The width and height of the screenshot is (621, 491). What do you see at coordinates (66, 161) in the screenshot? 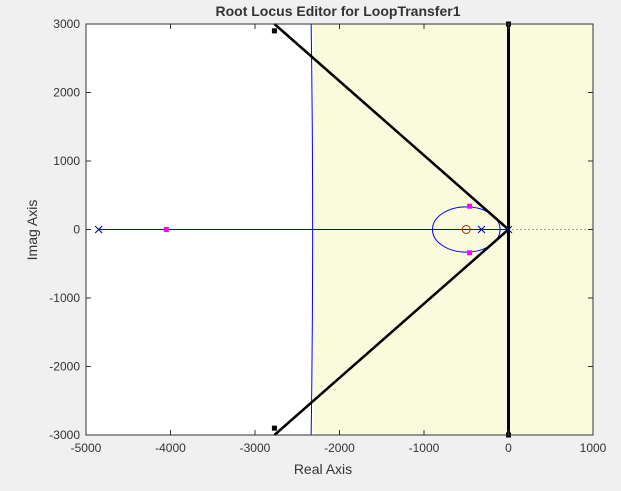
I see `y-tick-label-4: 1000` at bounding box center [66, 161].